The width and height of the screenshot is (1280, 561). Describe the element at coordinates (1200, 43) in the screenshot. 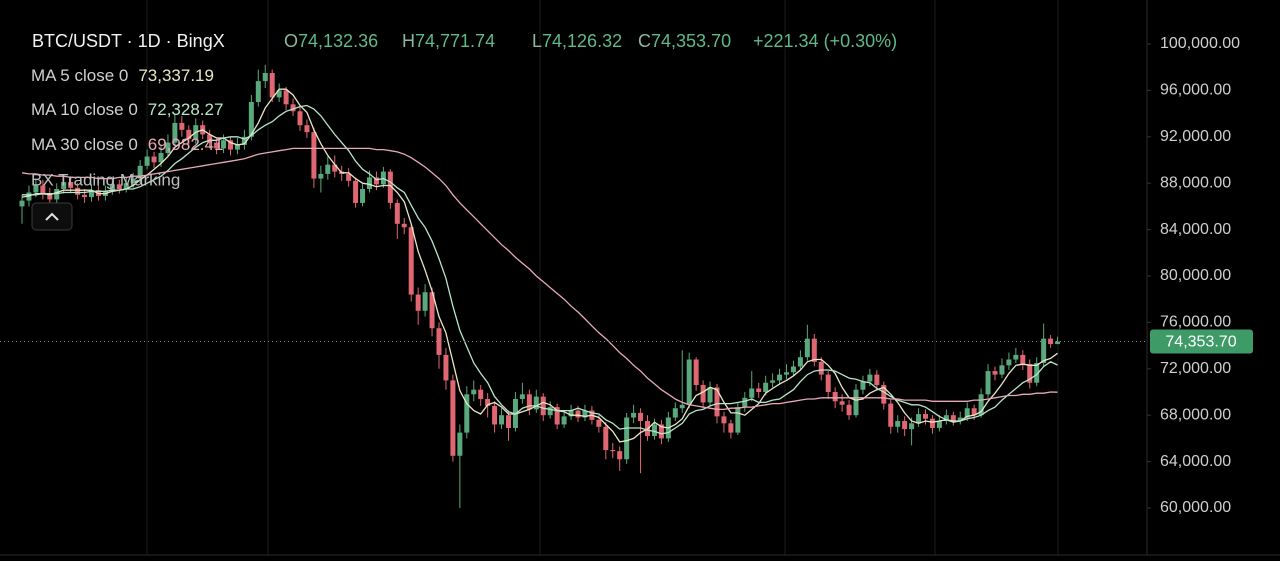

I see `y-tick-label: 100,000.00` at that location.